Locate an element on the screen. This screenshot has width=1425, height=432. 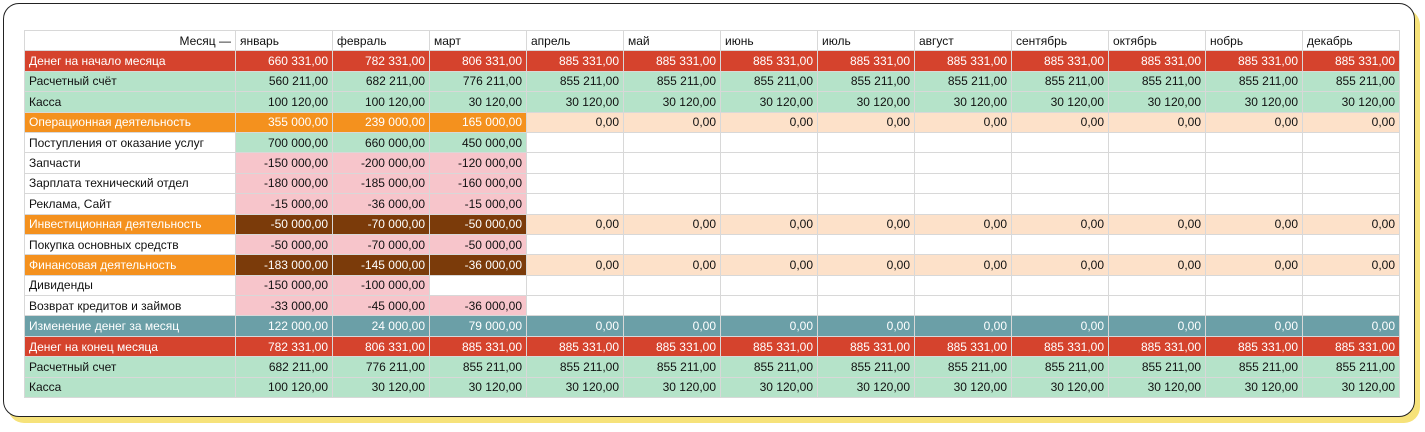
table-row: Дивиденды -150 000,00 -100 000,00 is located at coordinates (712, 285).